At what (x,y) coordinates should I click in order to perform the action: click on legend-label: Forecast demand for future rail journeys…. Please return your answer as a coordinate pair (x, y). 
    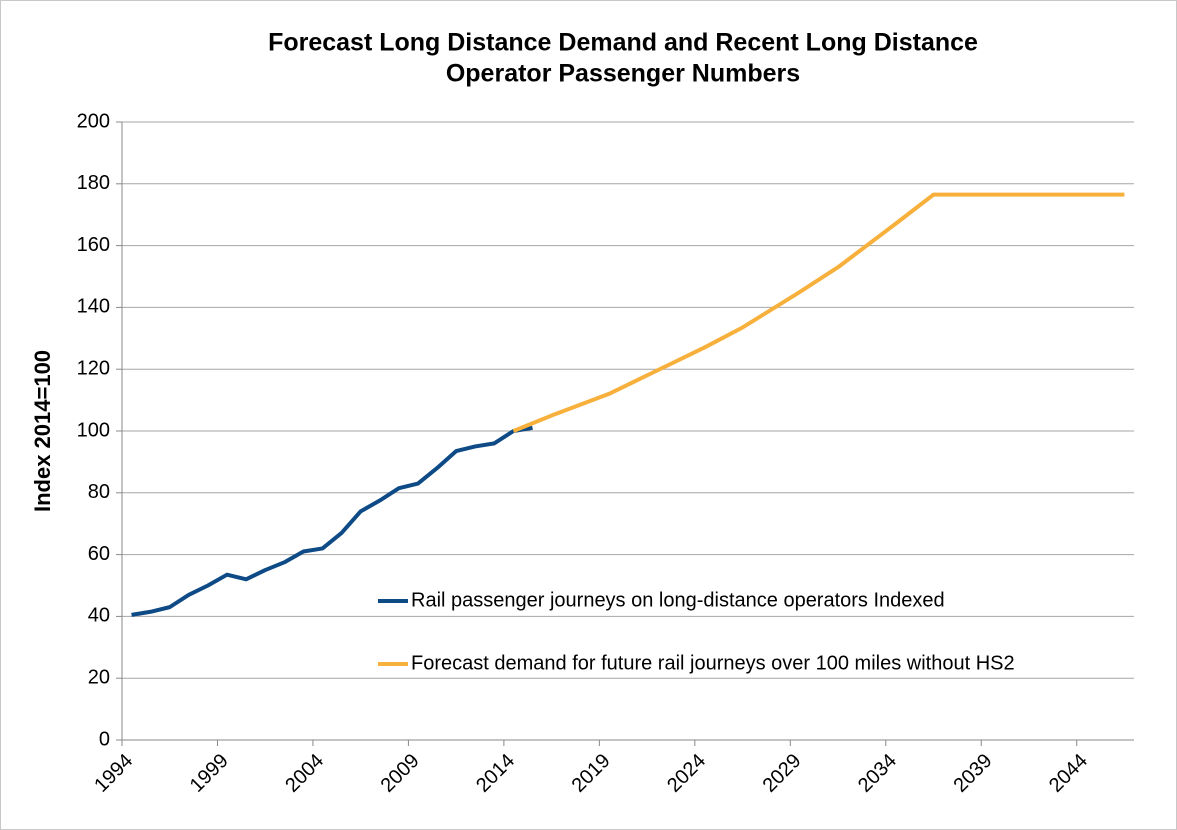
    Looking at the image, I should click on (713, 663).